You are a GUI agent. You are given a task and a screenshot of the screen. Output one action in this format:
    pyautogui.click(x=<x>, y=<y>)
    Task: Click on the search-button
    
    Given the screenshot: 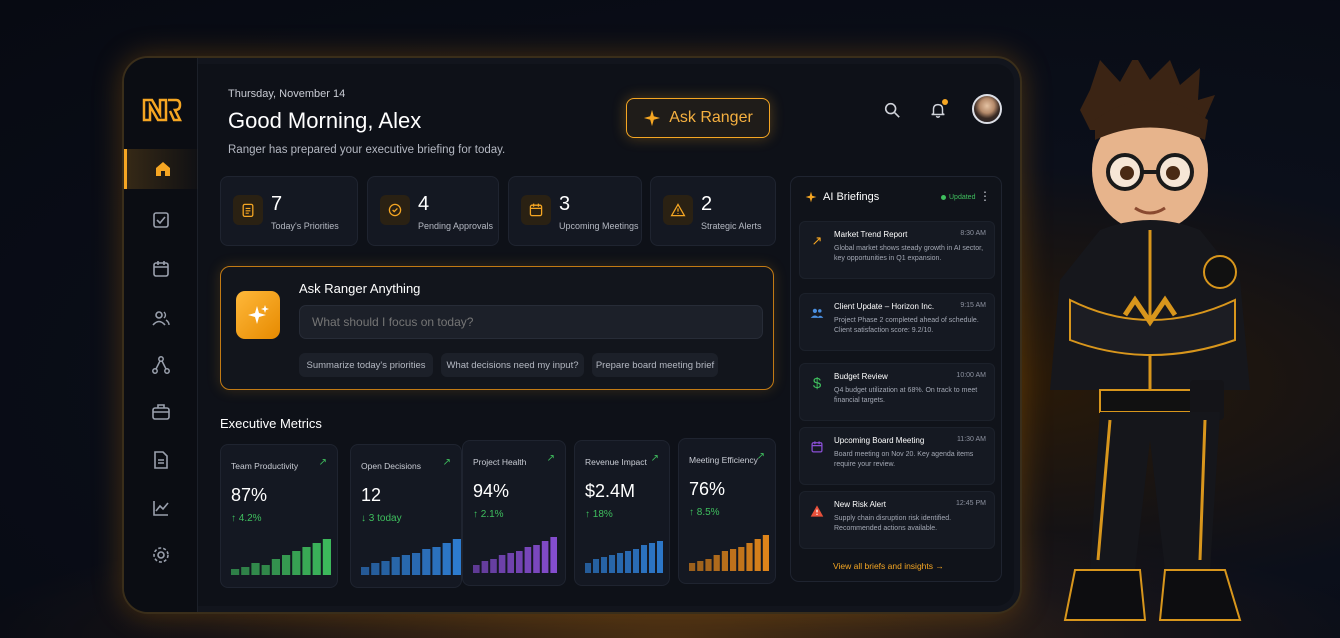 What is the action you would take?
    pyautogui.click(x=892, y=110)
    